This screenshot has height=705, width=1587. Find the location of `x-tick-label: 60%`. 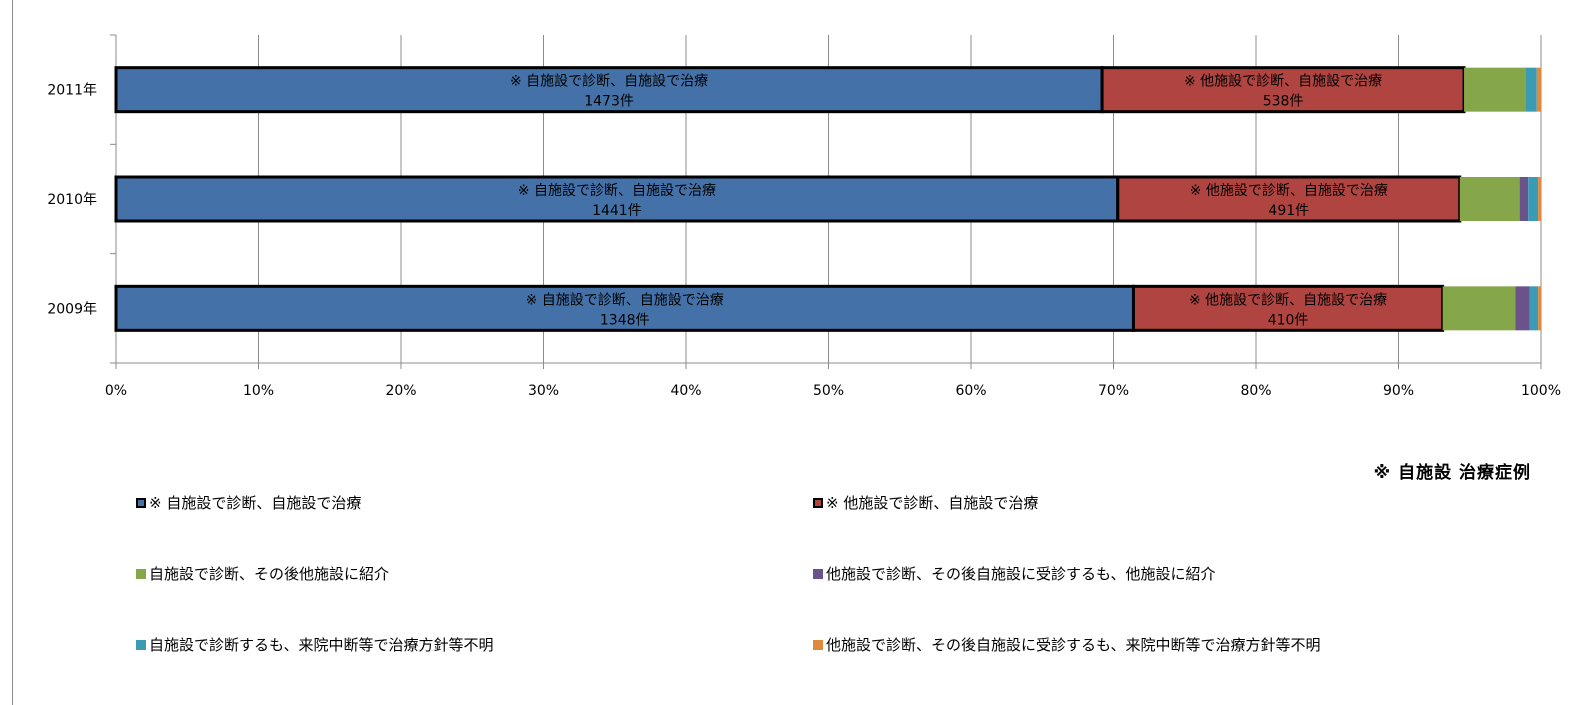

x-tick-label: 60% is located at coordinates (970, 391).